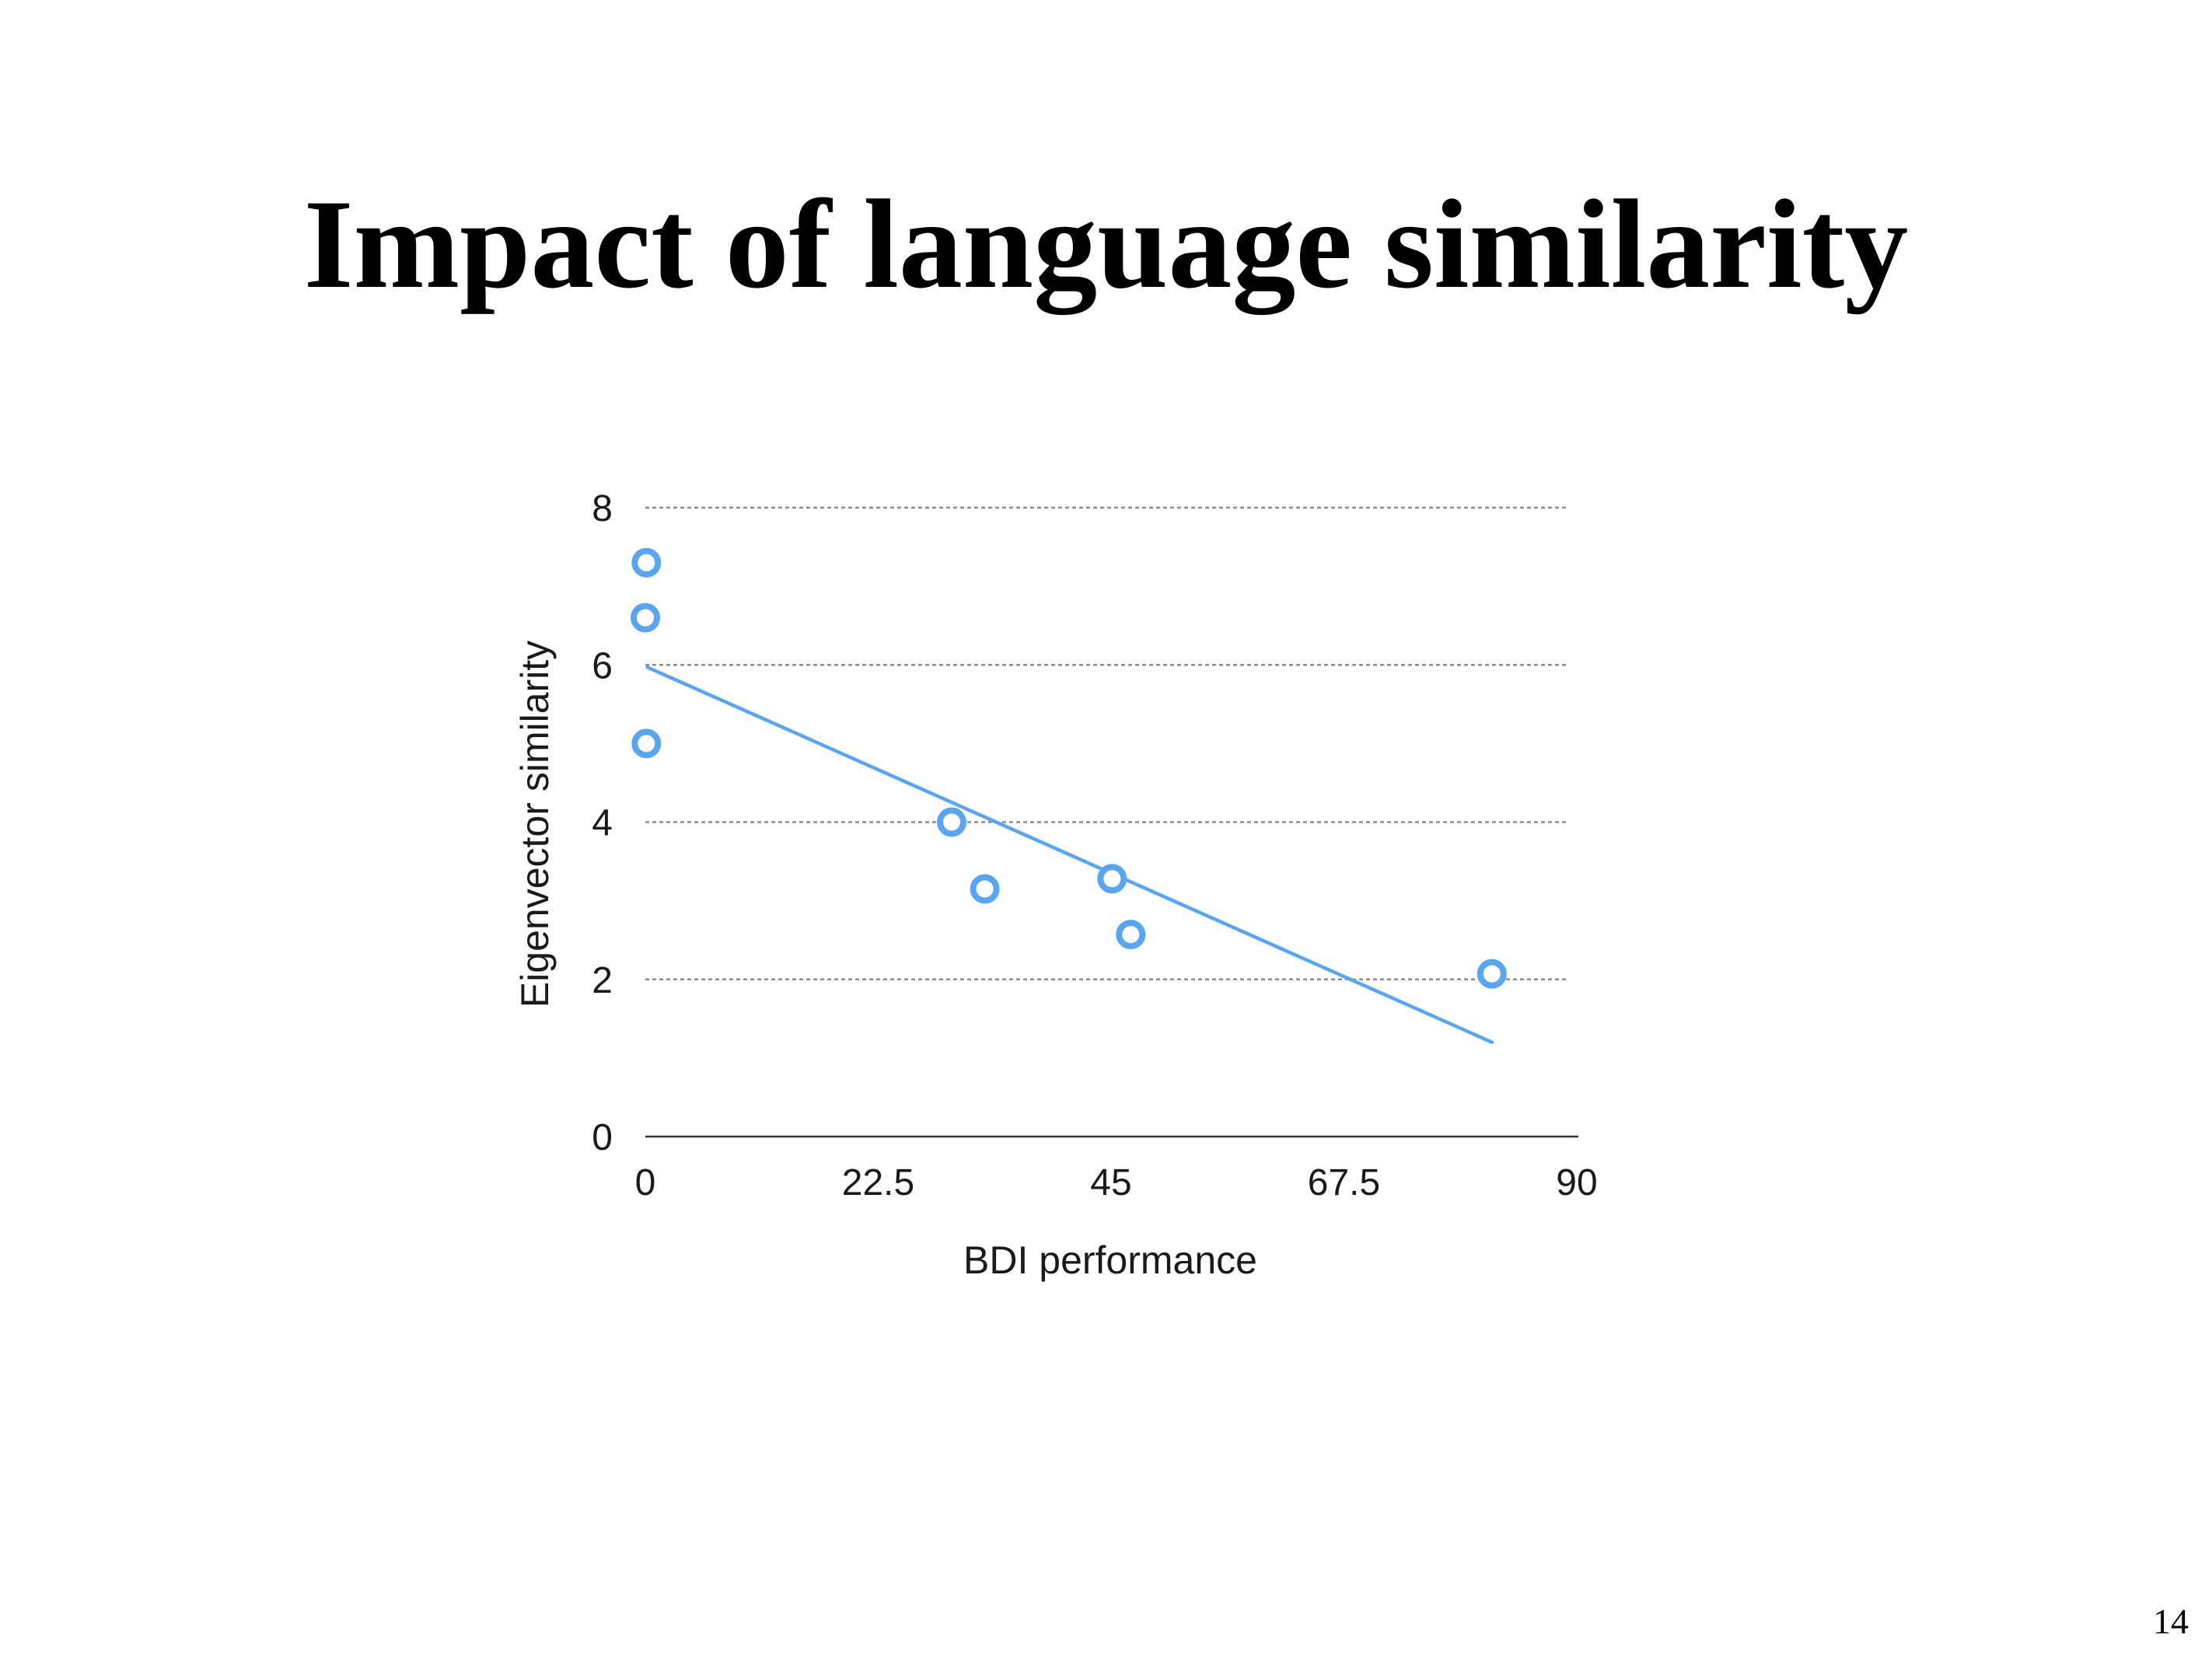  Describe the element at coordinates (602, 508) in the screenshot. I see `y-tick-label: 8` at that location.